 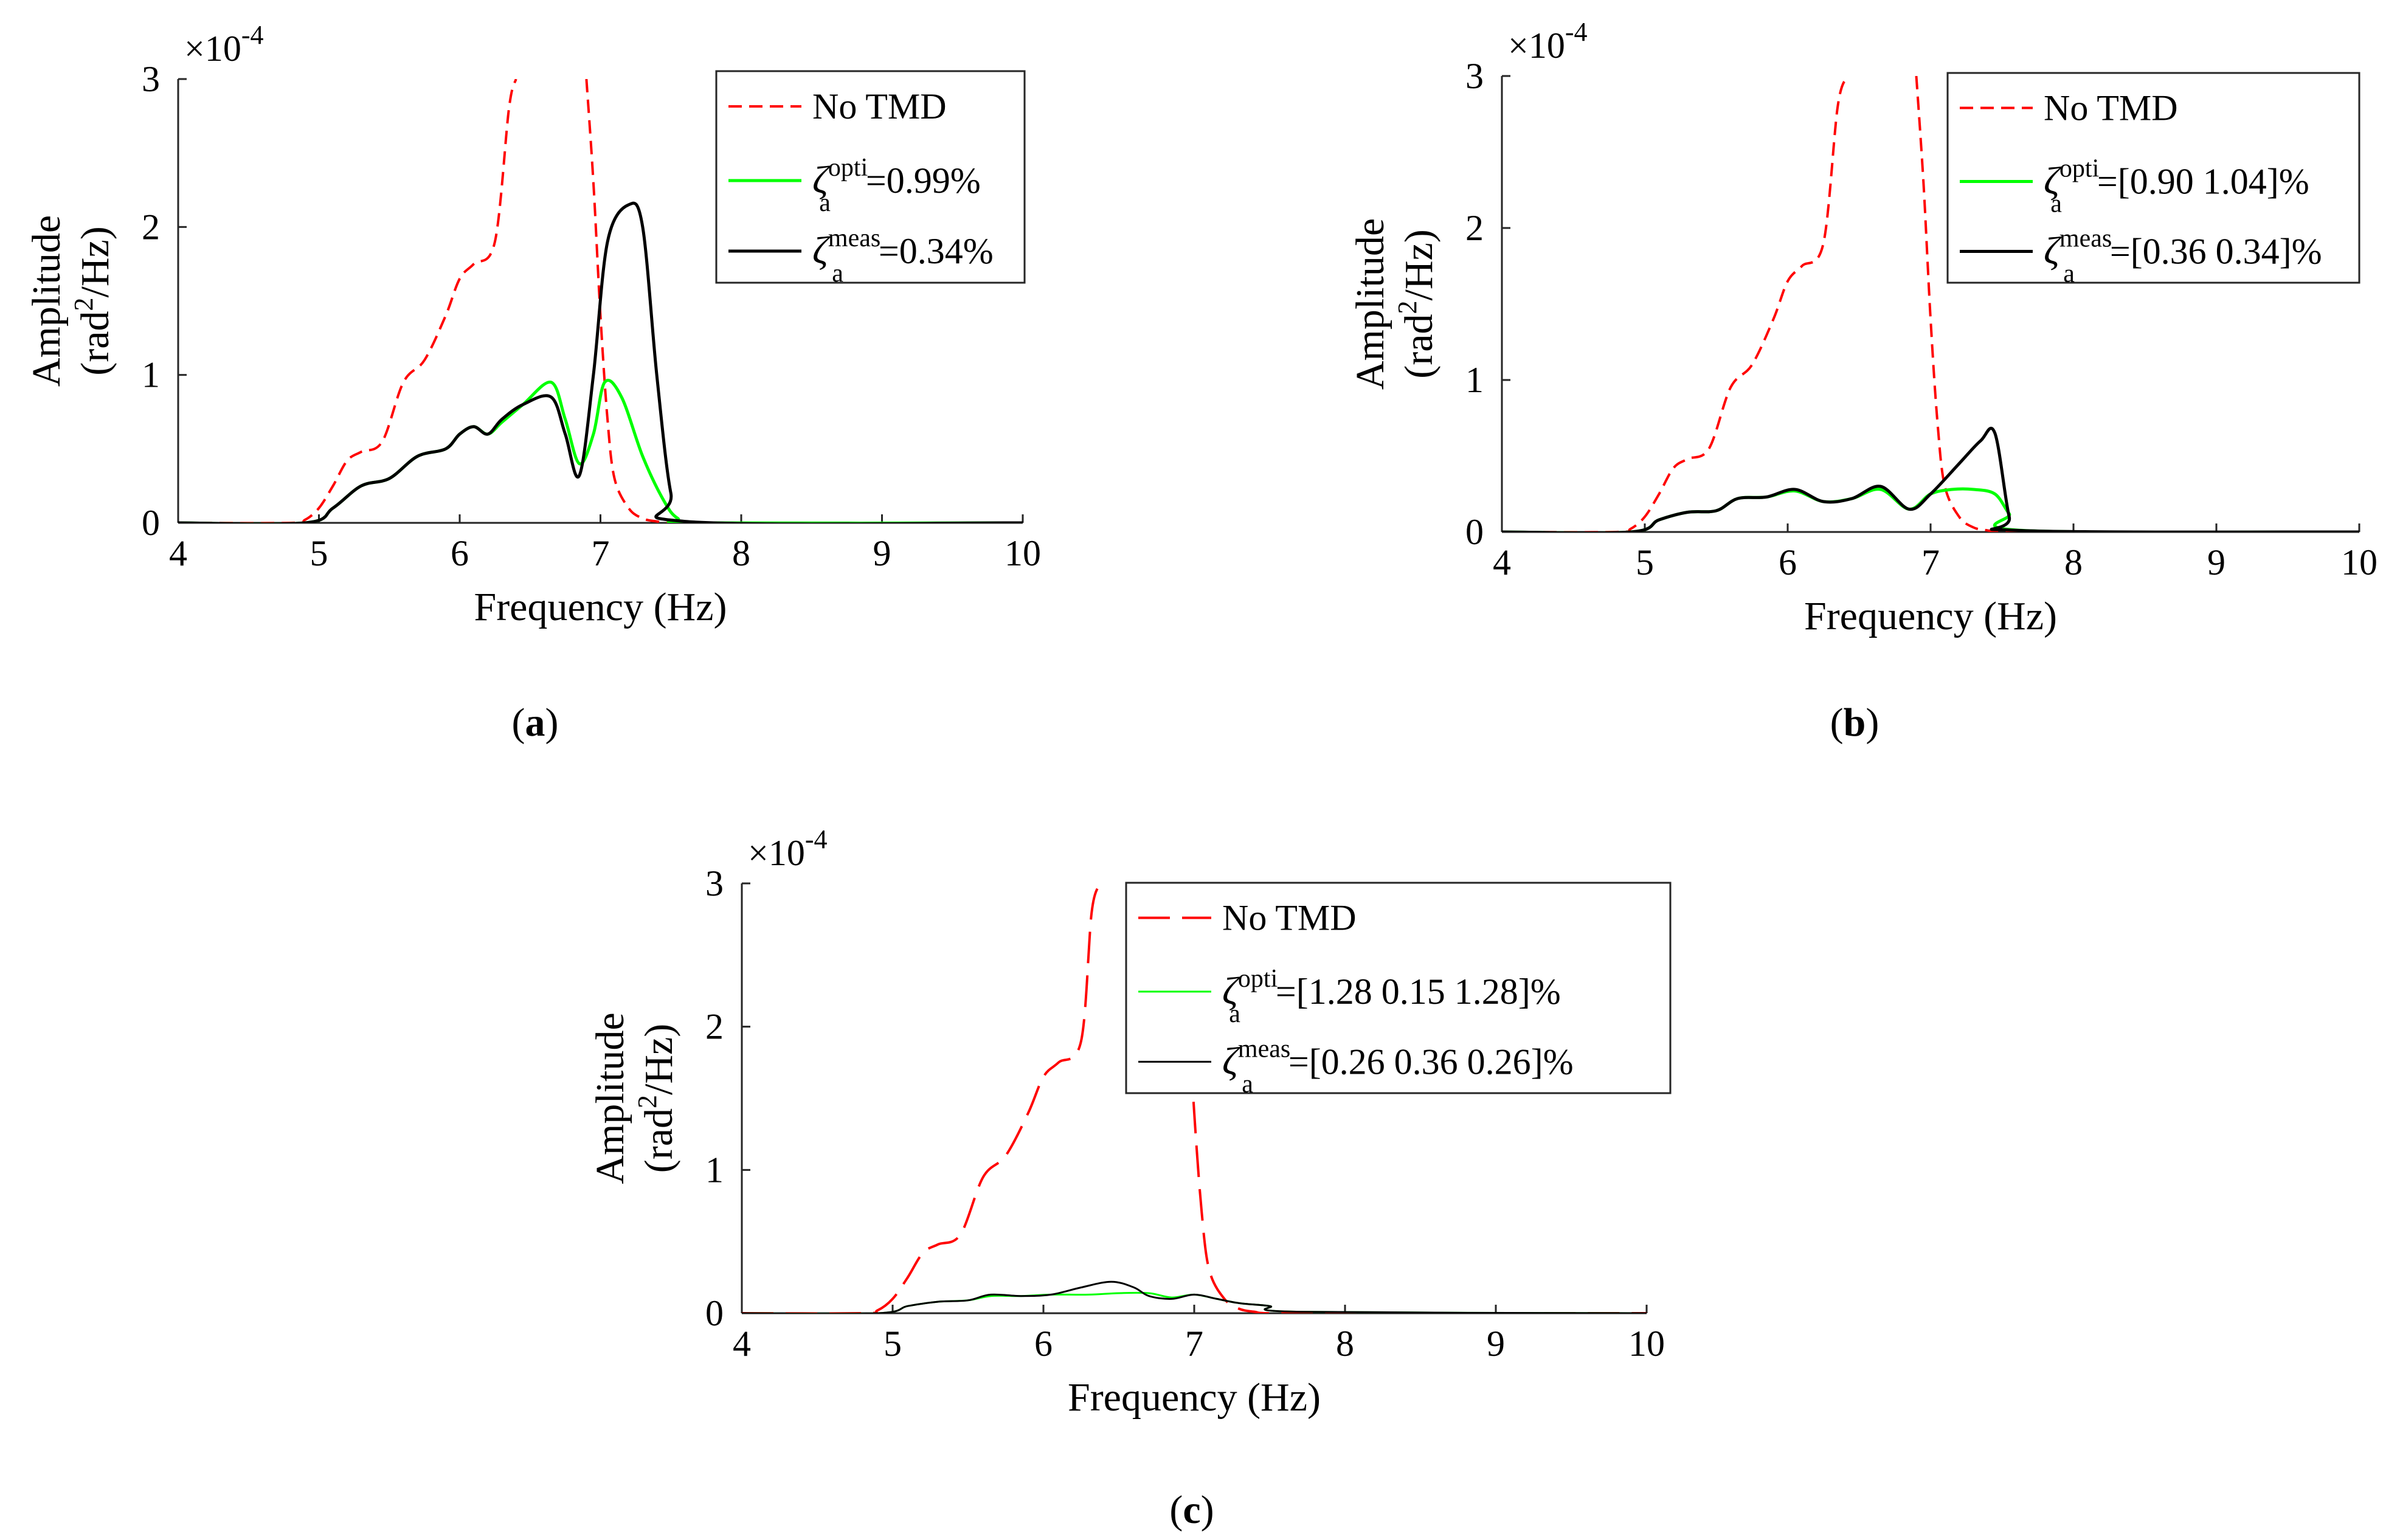 I want to click on panel-label-letter: b, so click(x=1855, y=722).